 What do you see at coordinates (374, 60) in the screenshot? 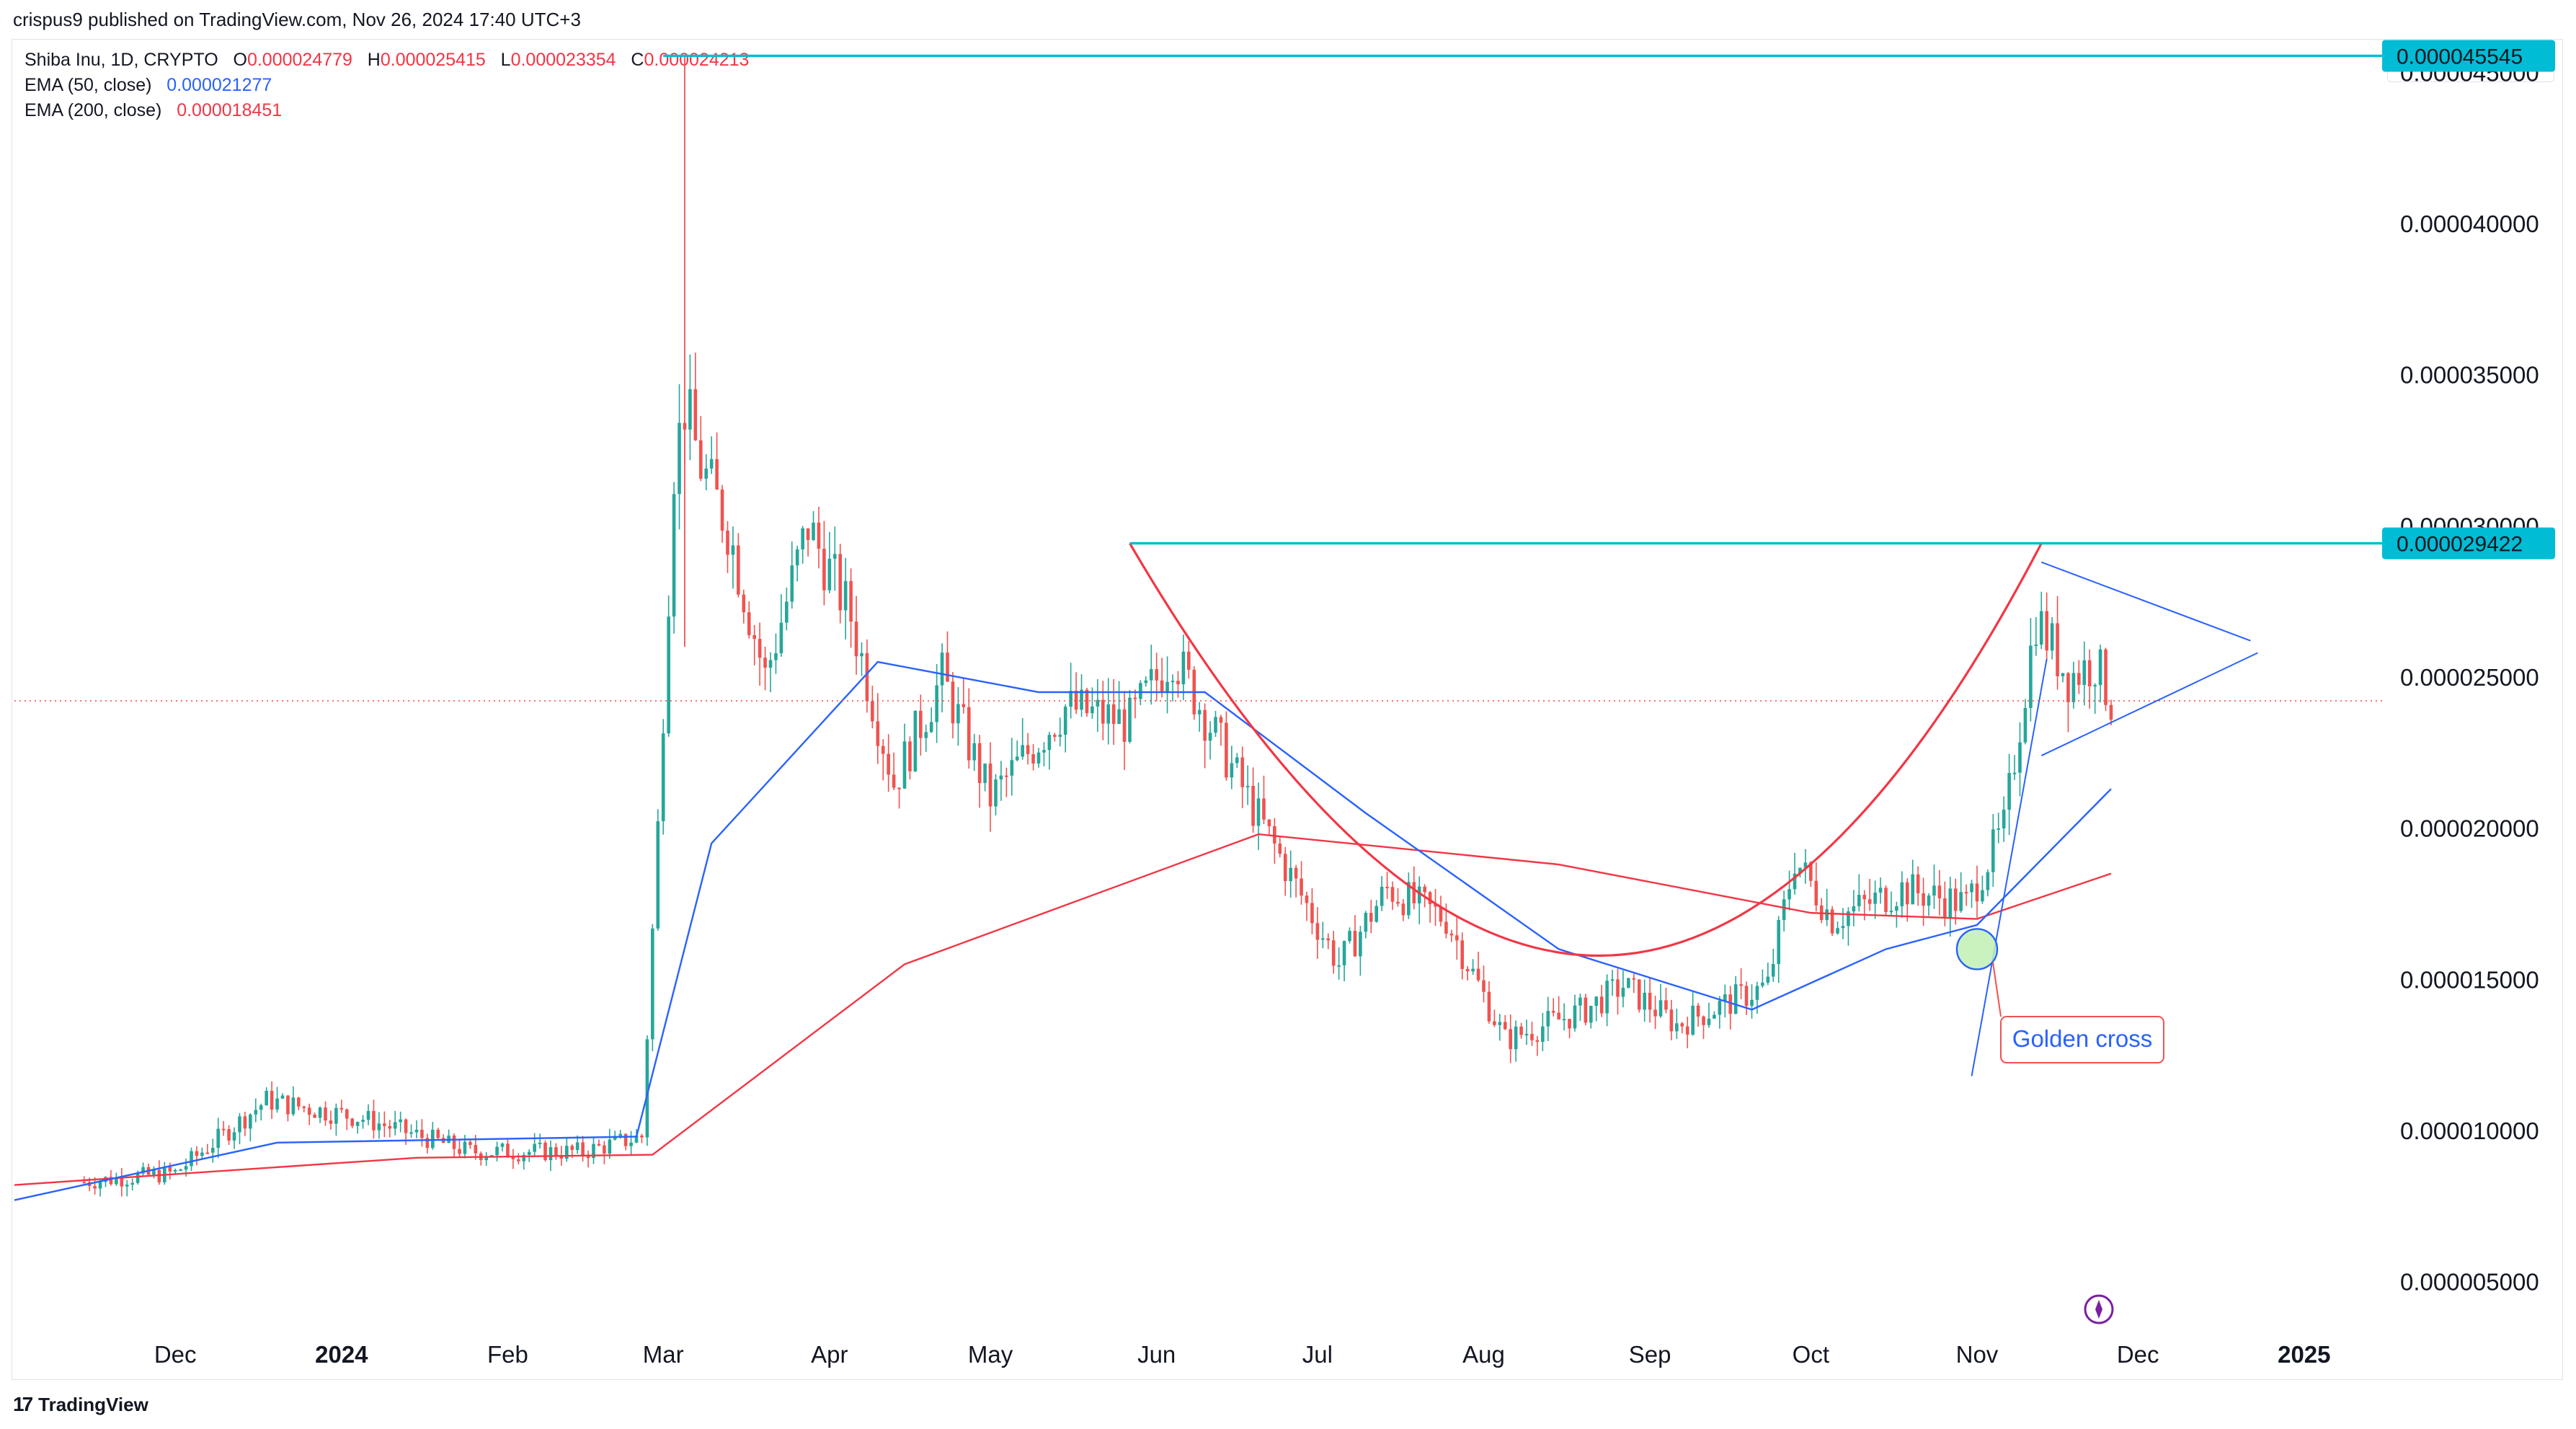
I see `high-label: H` at bounding box center [374, 60].